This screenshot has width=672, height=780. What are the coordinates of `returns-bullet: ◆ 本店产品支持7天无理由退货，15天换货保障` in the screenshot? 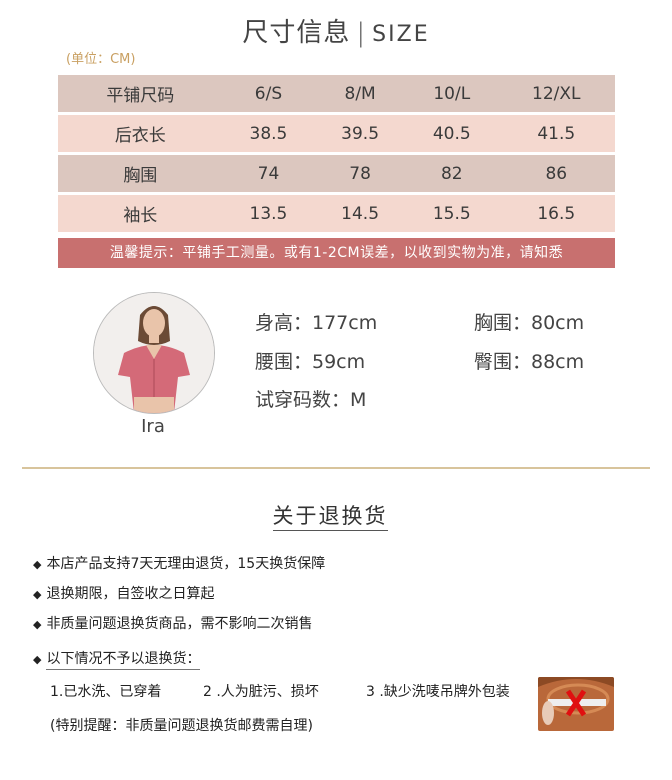 It's located at (179, 563).